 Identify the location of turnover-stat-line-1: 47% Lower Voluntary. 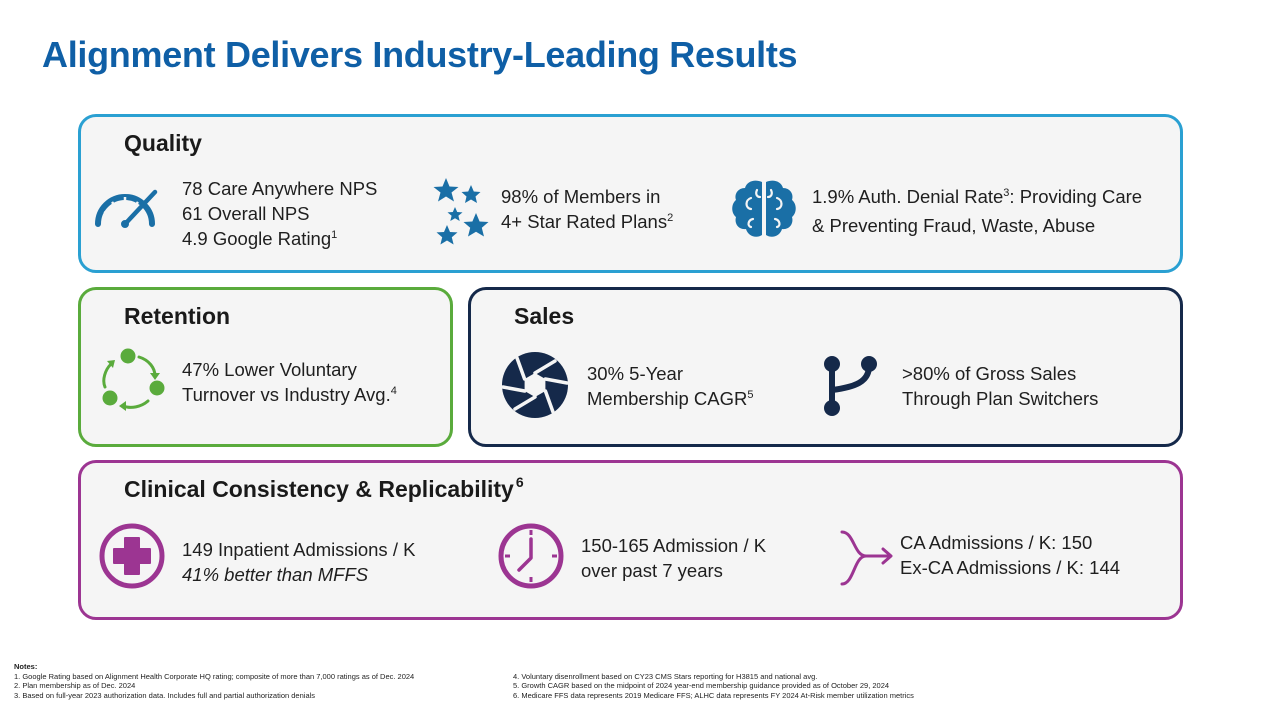
(269, 369).